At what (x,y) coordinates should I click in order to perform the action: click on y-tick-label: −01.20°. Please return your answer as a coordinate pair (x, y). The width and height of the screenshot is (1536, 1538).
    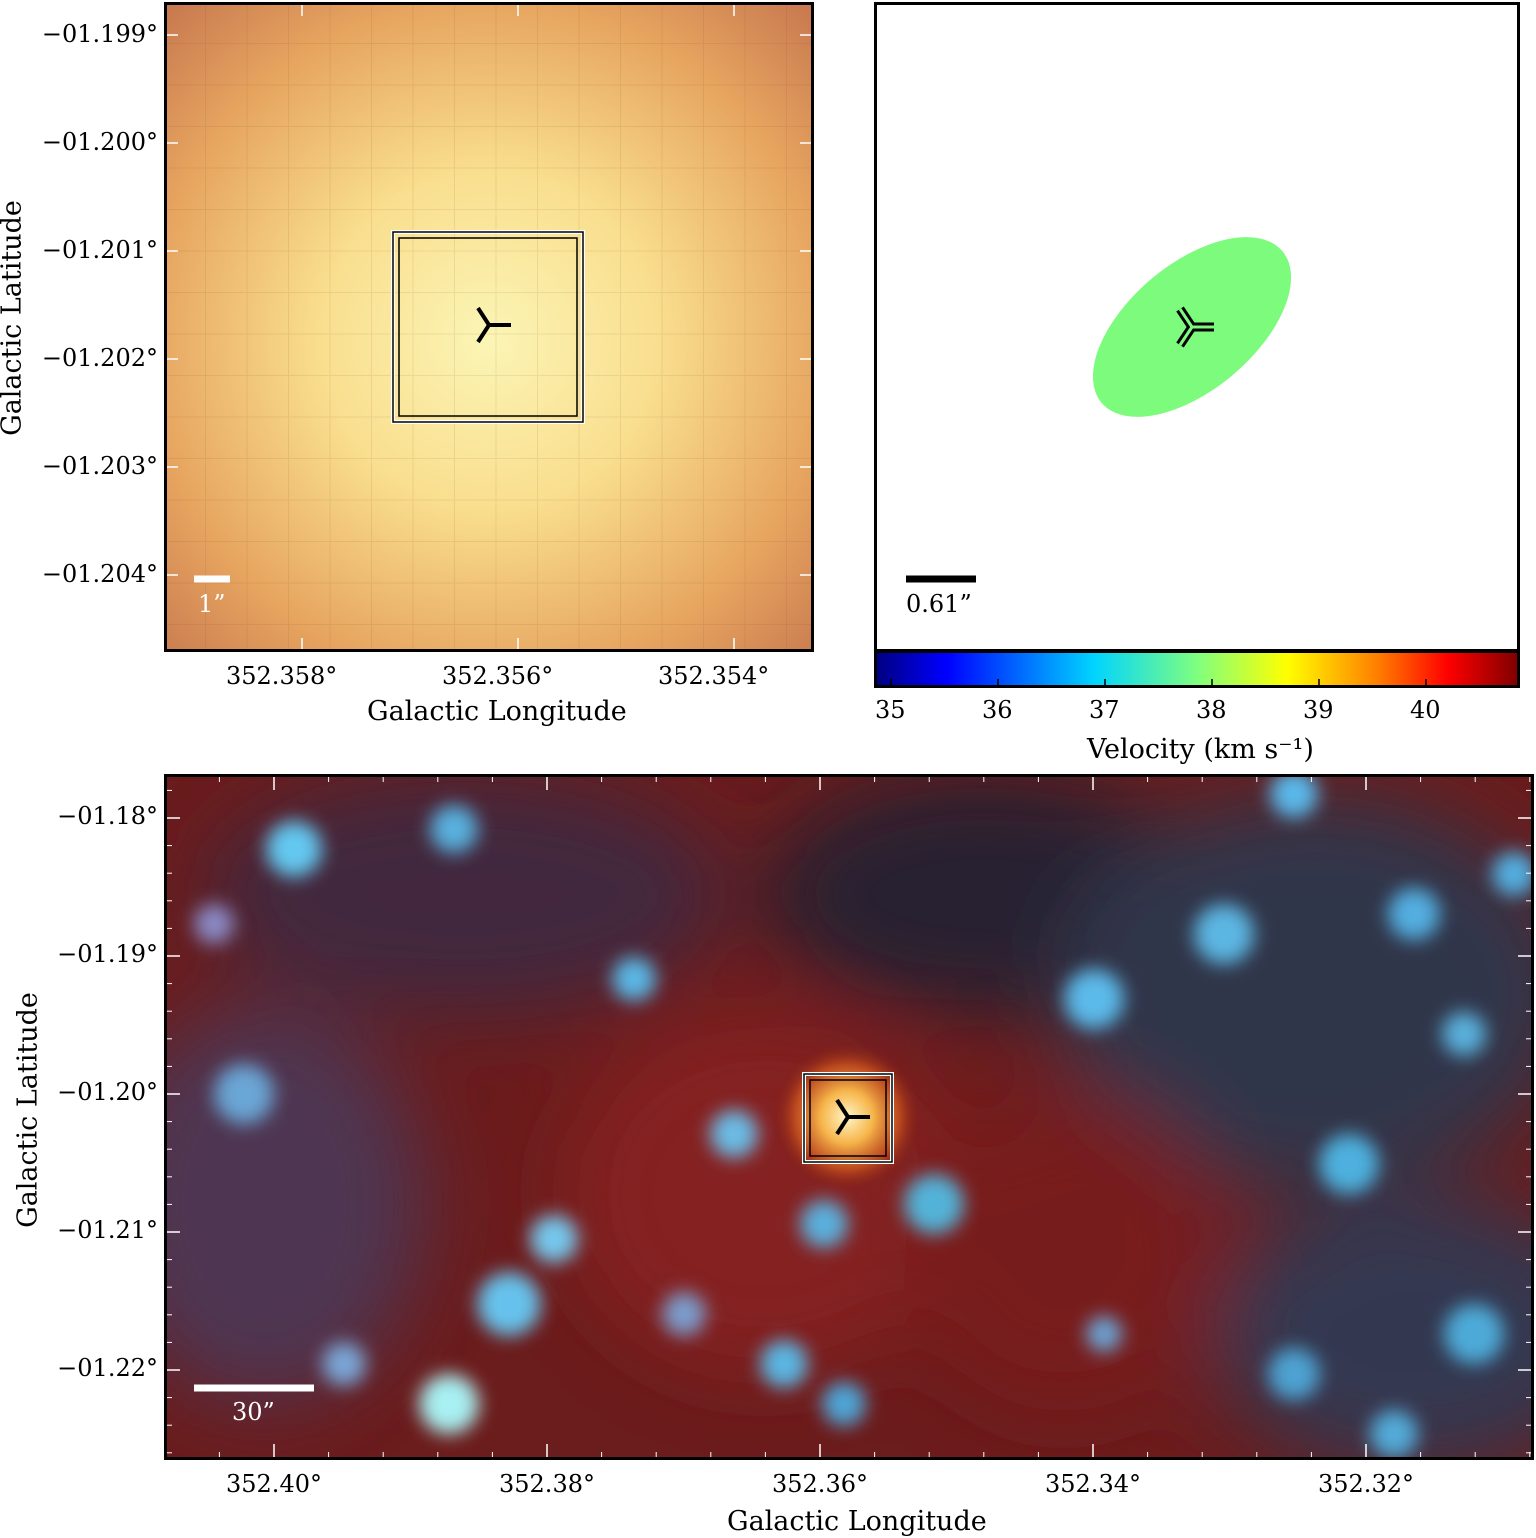
    Looking at the image, I should click on (107, 1092).